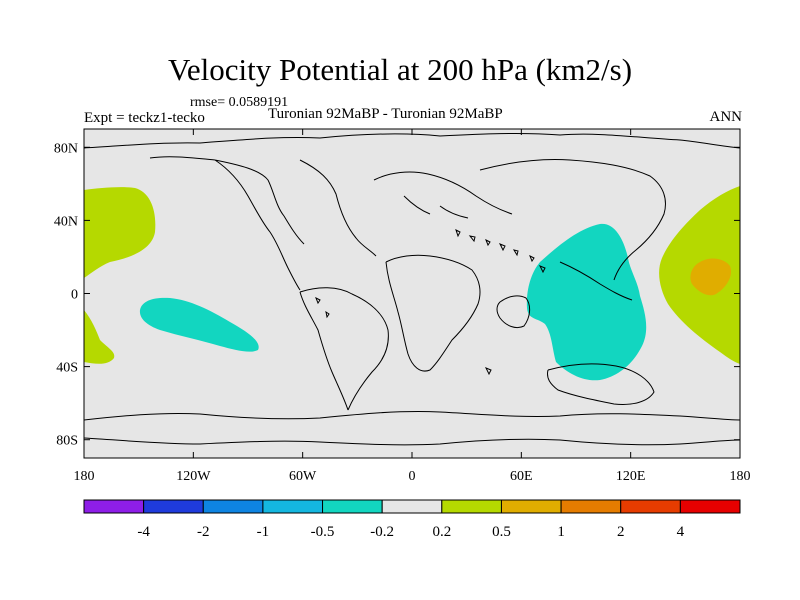 The height and width of the screenshot is (600, 800). What do you see at coordinates (412, 428) in the screenshot?
I see `coastline-antarctica` at bounding box center [412, 428].